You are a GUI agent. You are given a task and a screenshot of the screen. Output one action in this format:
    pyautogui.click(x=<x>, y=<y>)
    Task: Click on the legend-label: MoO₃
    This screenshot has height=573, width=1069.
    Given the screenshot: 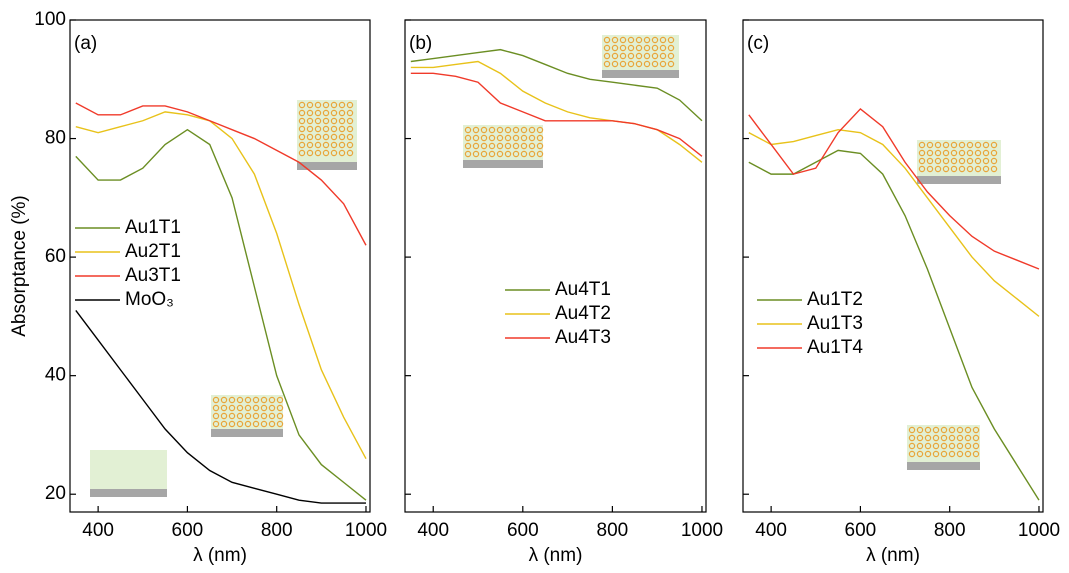 What is the action you would take?
    pyautogui.click(x=149, y=299)
    